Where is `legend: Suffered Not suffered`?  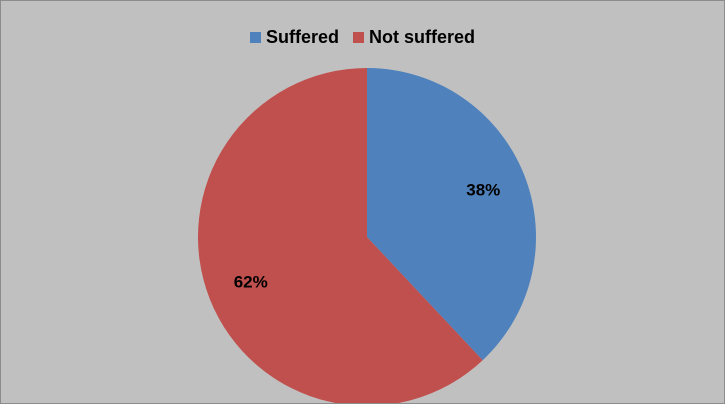 legend: Suffered Not suffered is located at coordinates (362, 37).